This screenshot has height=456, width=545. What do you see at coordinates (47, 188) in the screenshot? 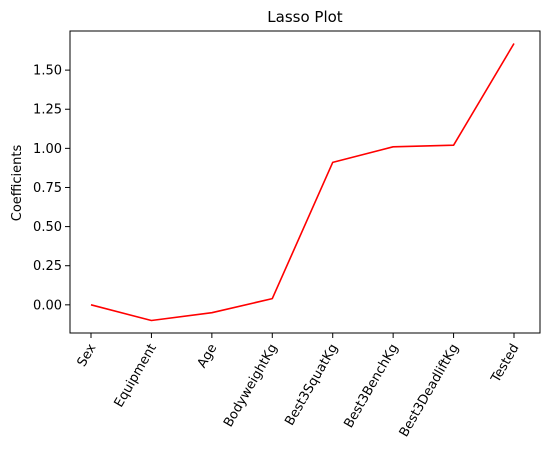
I see `y-tick-label: 0.75` at bounding box center [47, 188].